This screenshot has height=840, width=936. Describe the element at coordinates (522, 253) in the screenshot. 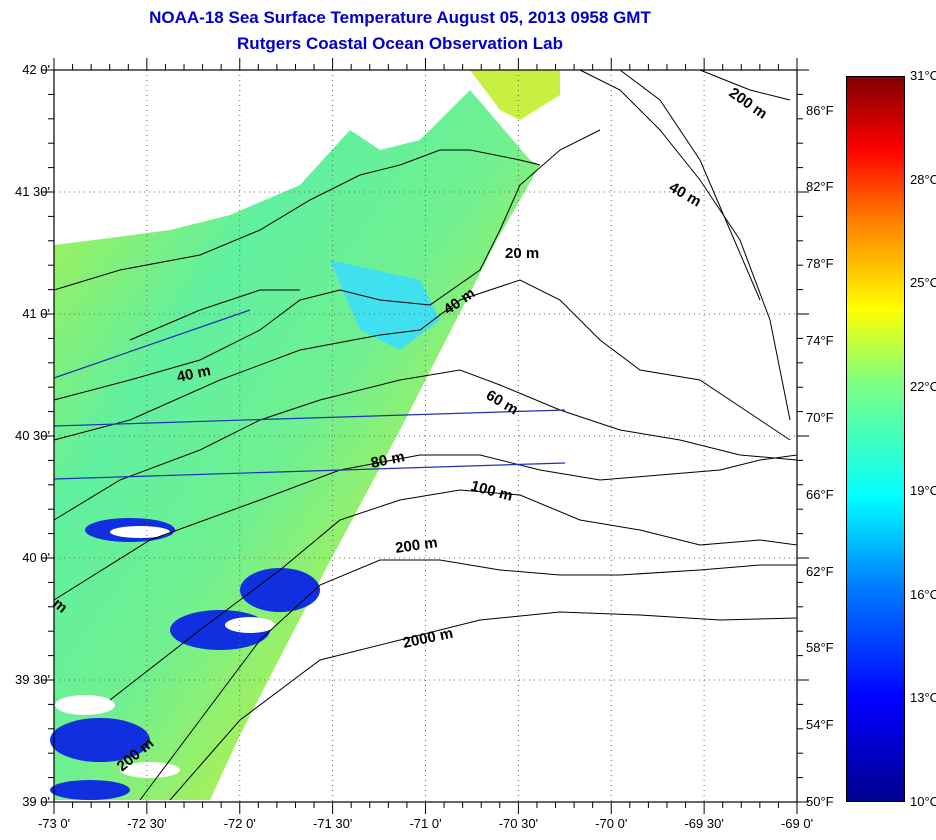

I see `contour-label: 20 m` at that location.